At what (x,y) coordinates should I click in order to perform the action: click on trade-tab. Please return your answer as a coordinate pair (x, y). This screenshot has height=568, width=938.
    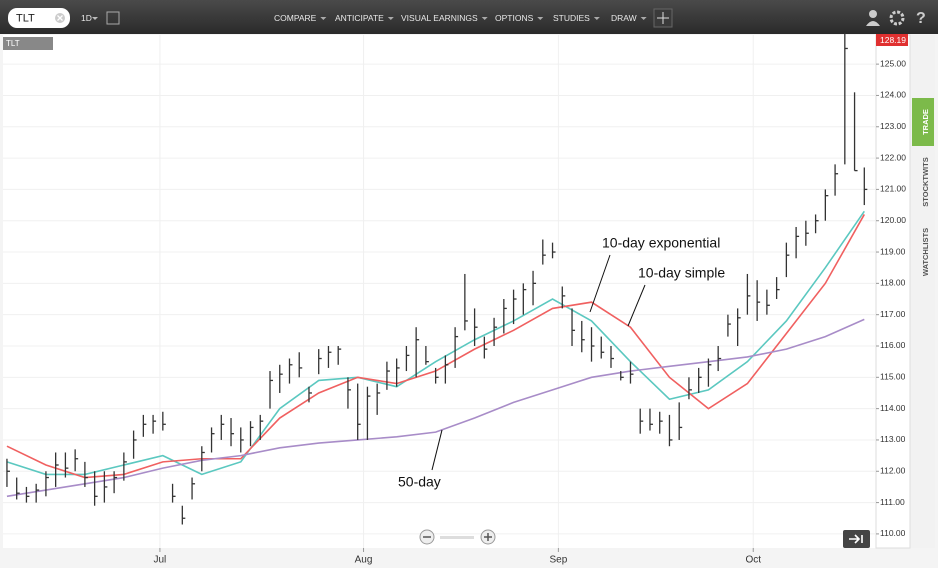
    Looking at the image, I should click on (923, 122).